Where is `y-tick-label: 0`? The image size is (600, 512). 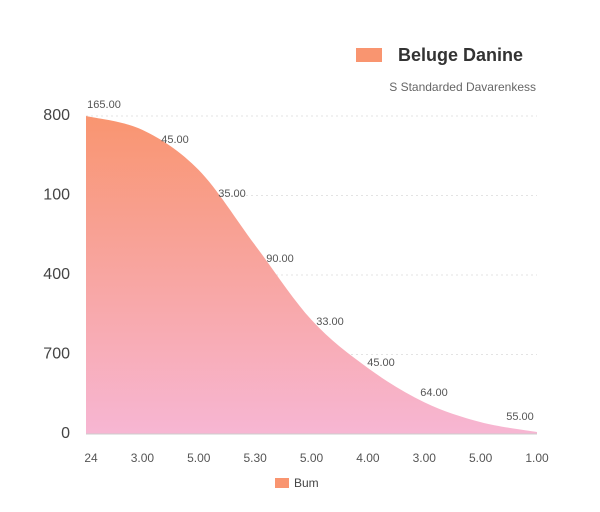
y-tick-label: 0 is located at coordinates (65, 433).